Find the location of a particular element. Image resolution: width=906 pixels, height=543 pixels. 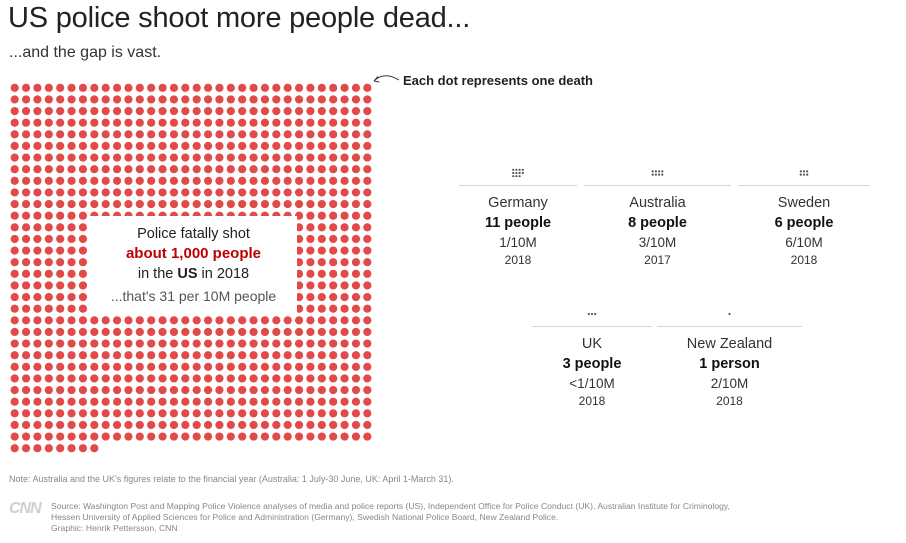

cnn-logo: CNN is located at coordinates (25, 508).